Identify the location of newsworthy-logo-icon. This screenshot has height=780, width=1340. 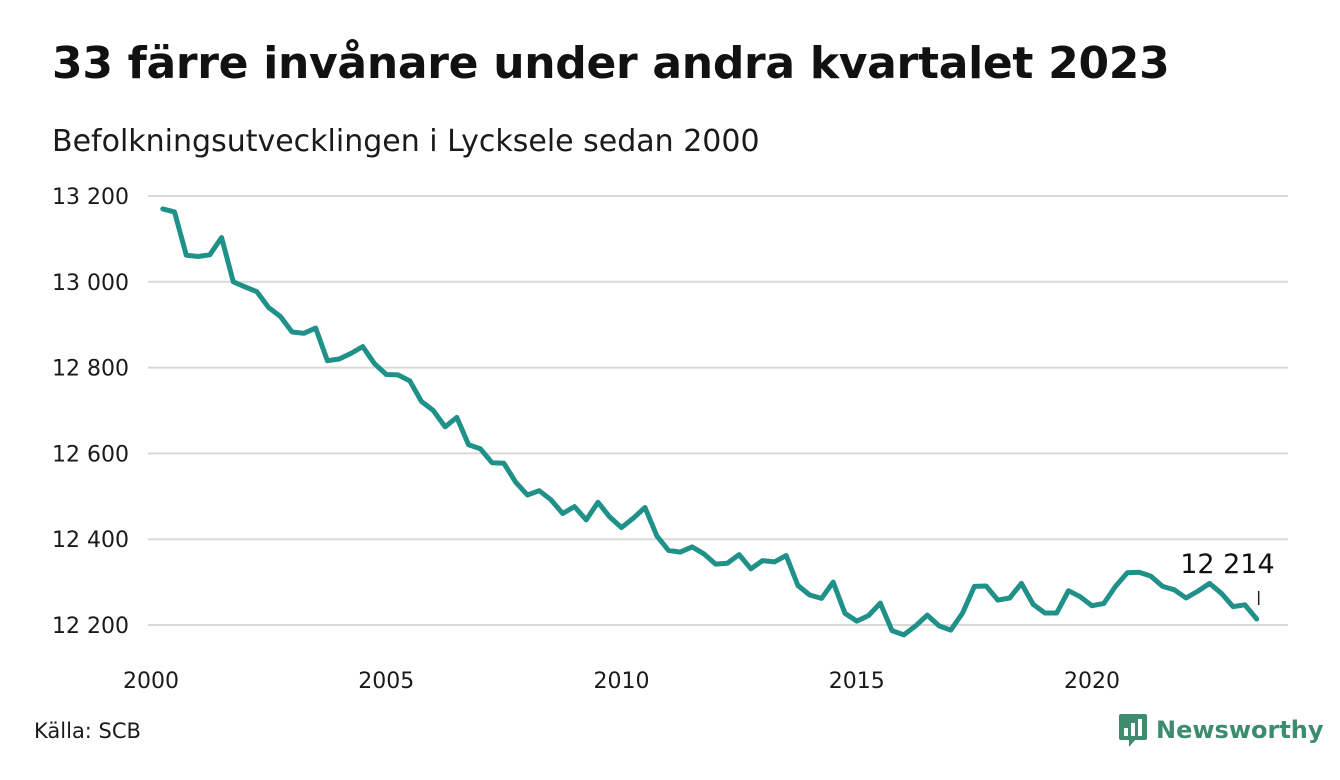
(1133, 730).